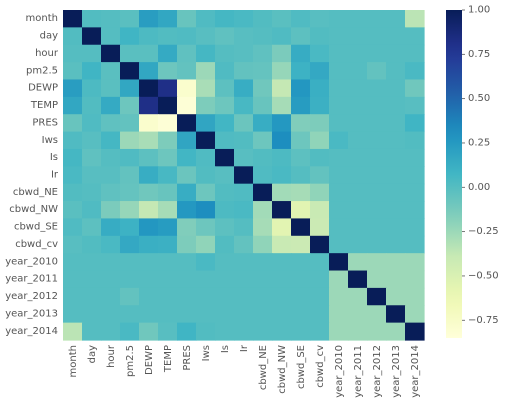  What do you see at coordinates (73, 19) in the screenshot?
I see `heatmap-cell-month-month` at bounding box center [73, 19].